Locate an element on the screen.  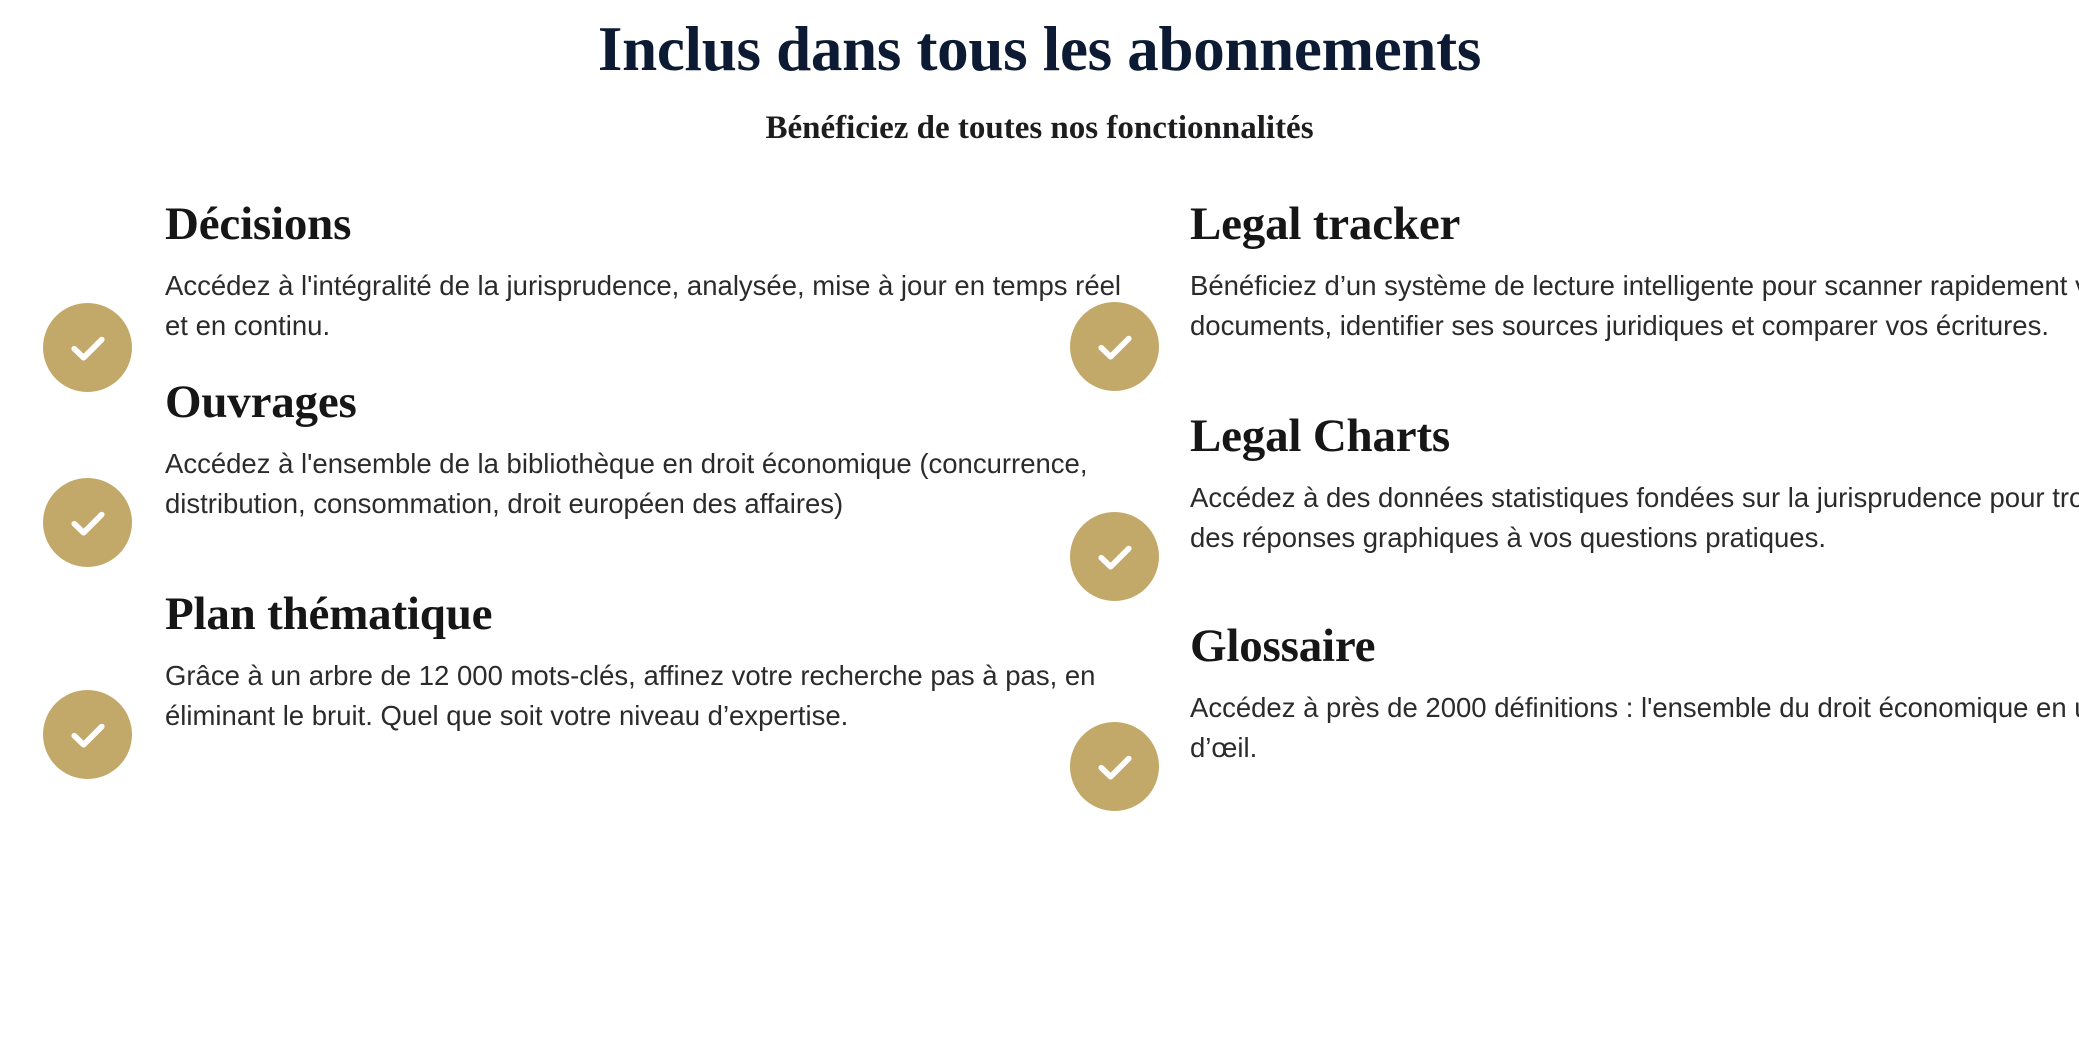
feature-title: Legal tracker is located at coordinates (1325, 224).